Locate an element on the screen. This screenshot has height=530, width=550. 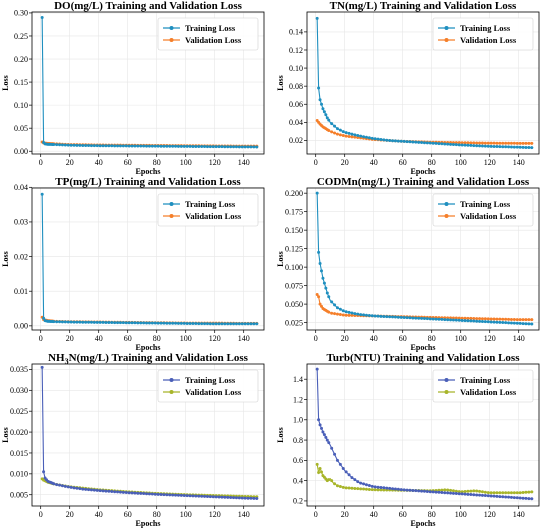
y-tick-label: 0.175 is located at coordinates (294, 211).